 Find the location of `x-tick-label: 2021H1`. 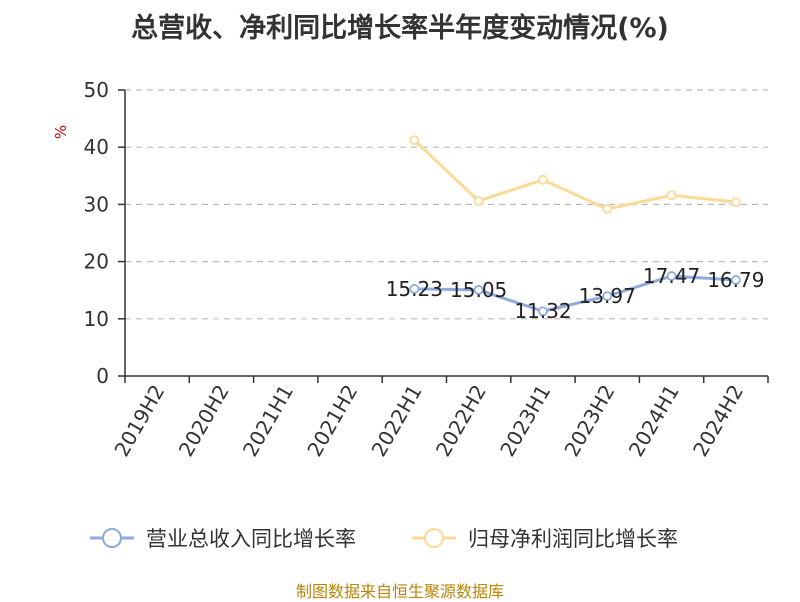

x-tick-label: 2021H1 is located at coordinates (268, 421).